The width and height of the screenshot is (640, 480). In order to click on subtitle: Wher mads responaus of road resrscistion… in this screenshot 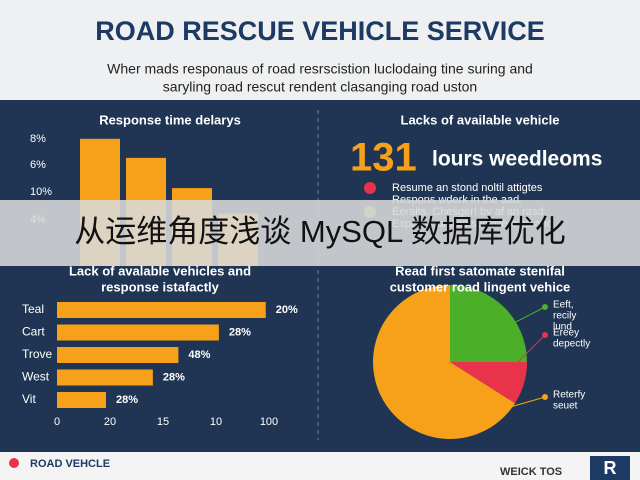, I will do `click(320, 69)`.